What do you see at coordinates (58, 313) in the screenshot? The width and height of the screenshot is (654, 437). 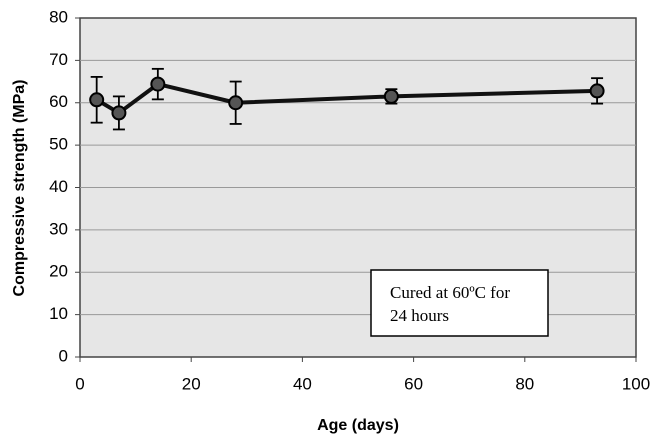 I see `y-tick-label: 10` at bounding box center [58, 313].